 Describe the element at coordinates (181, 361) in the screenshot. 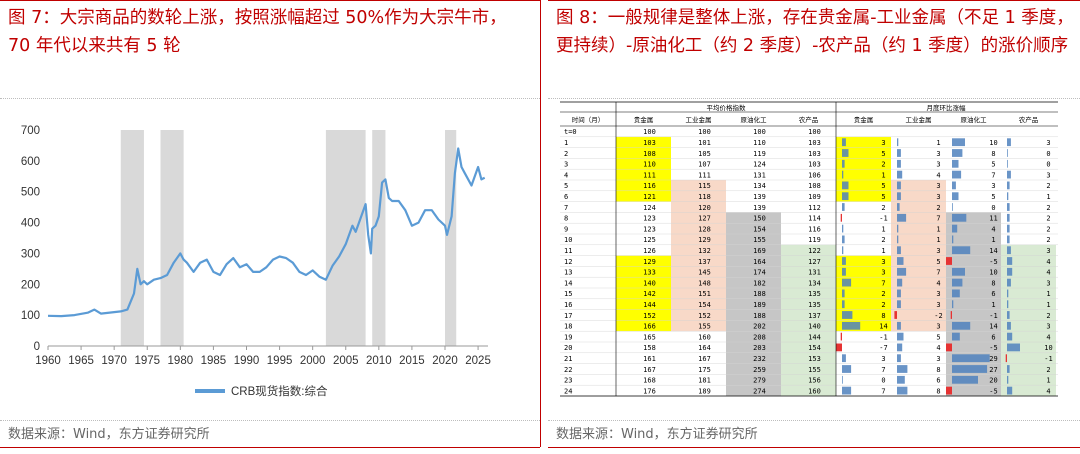

I see `x-tick-label: 1980` at that location.